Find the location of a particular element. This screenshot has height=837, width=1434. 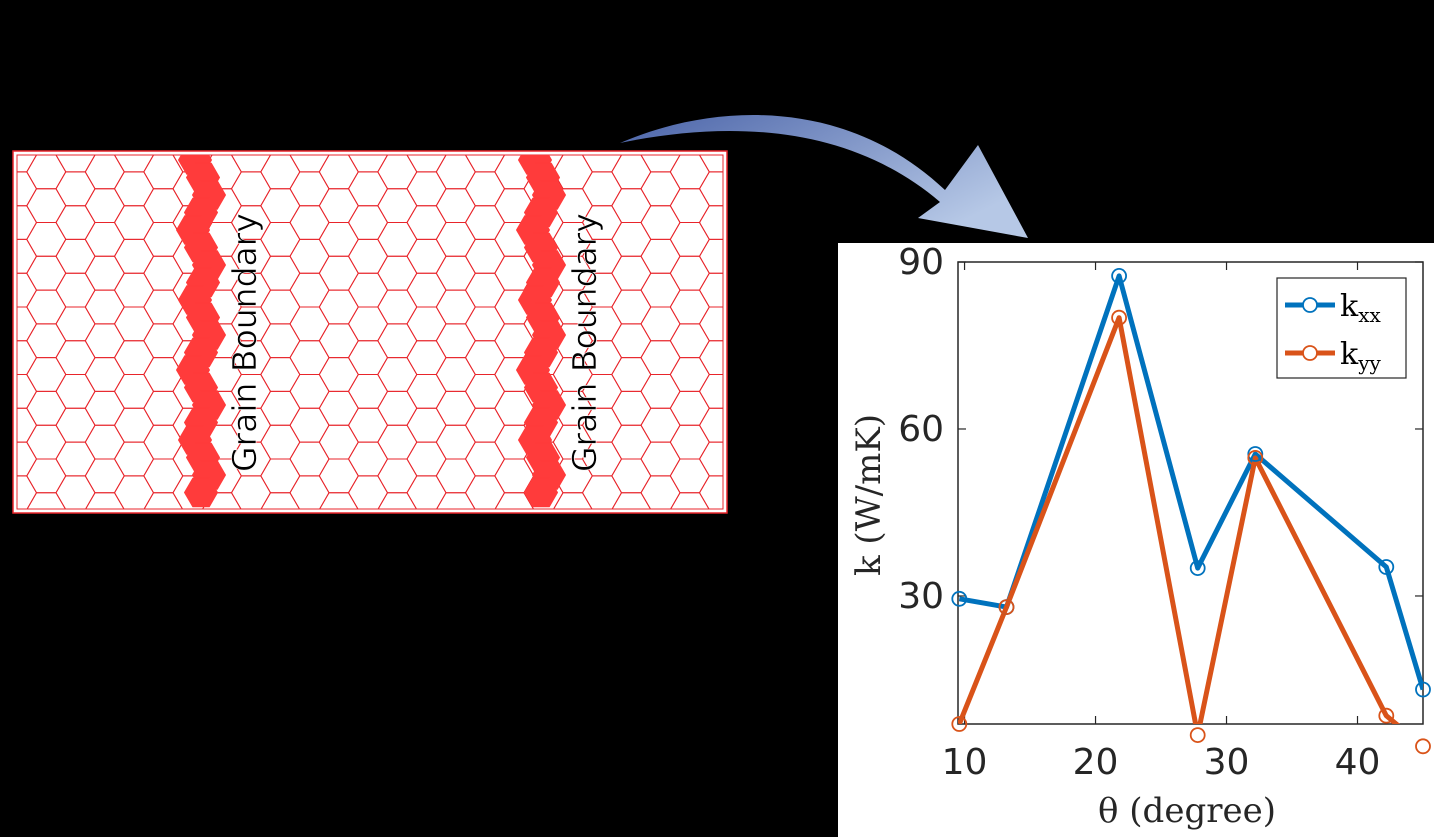

arrow-shape is located at coordinates (824, 176).